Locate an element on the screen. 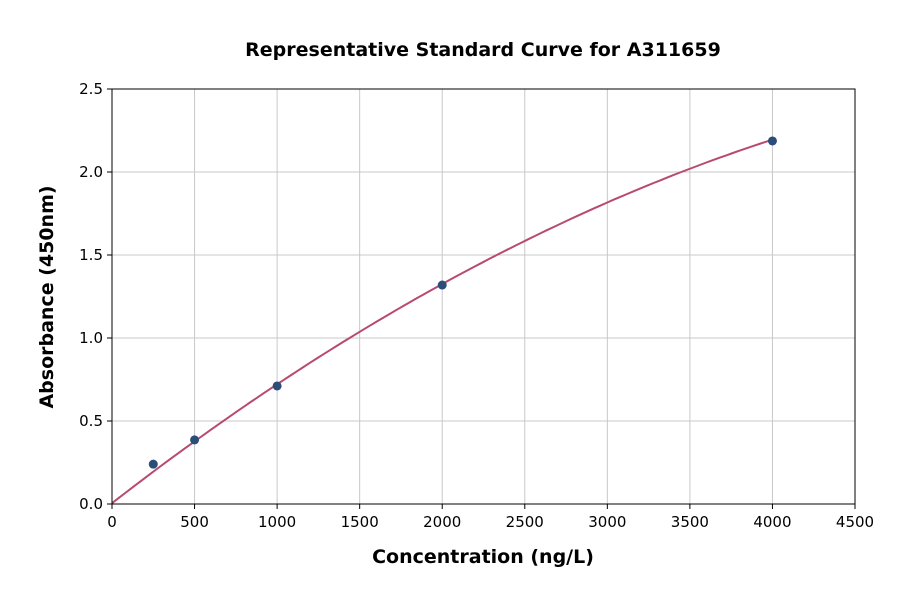  x-tick-label: 4500 is located at coordinates (855, 522).